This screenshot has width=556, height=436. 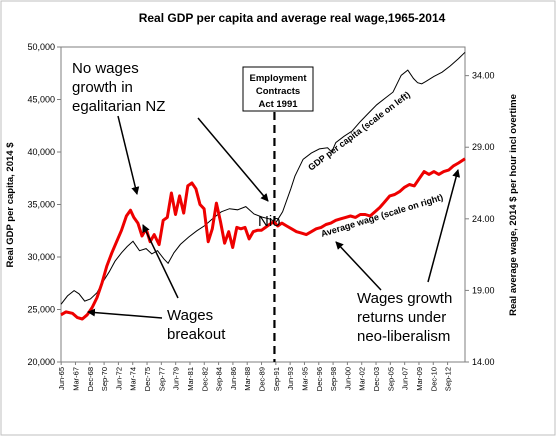 What do you see at coordinates (304, 379) in the screenshot?
I see `x-tick-label: Mar-95` at bounding box center [304, 379].